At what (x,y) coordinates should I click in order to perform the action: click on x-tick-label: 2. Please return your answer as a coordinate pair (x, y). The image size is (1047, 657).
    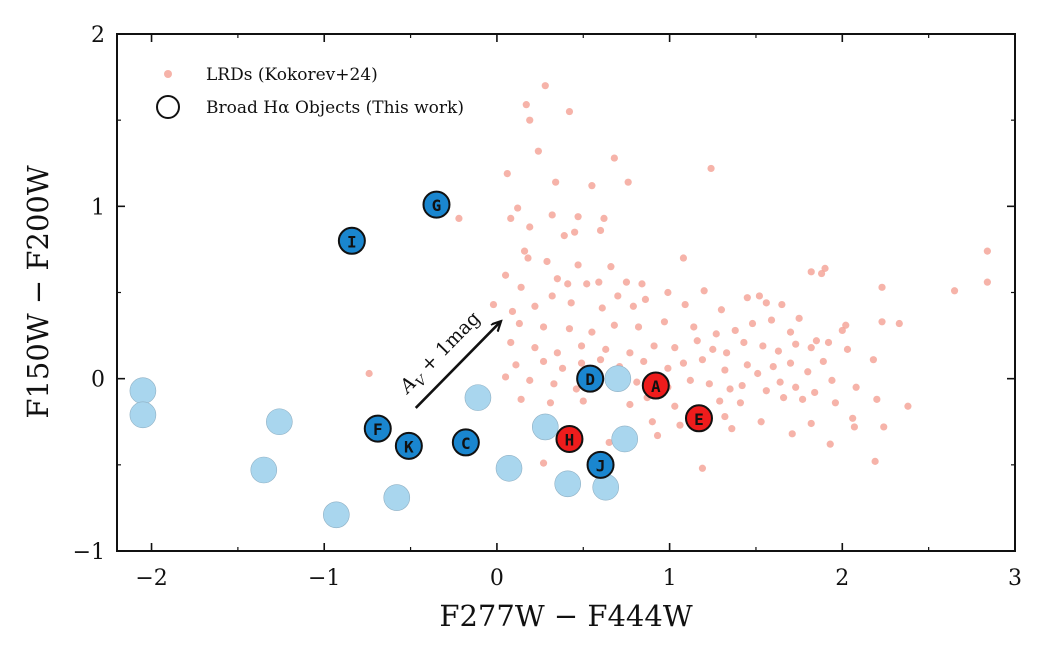
    Looking at the image, I should click on (842, 578).